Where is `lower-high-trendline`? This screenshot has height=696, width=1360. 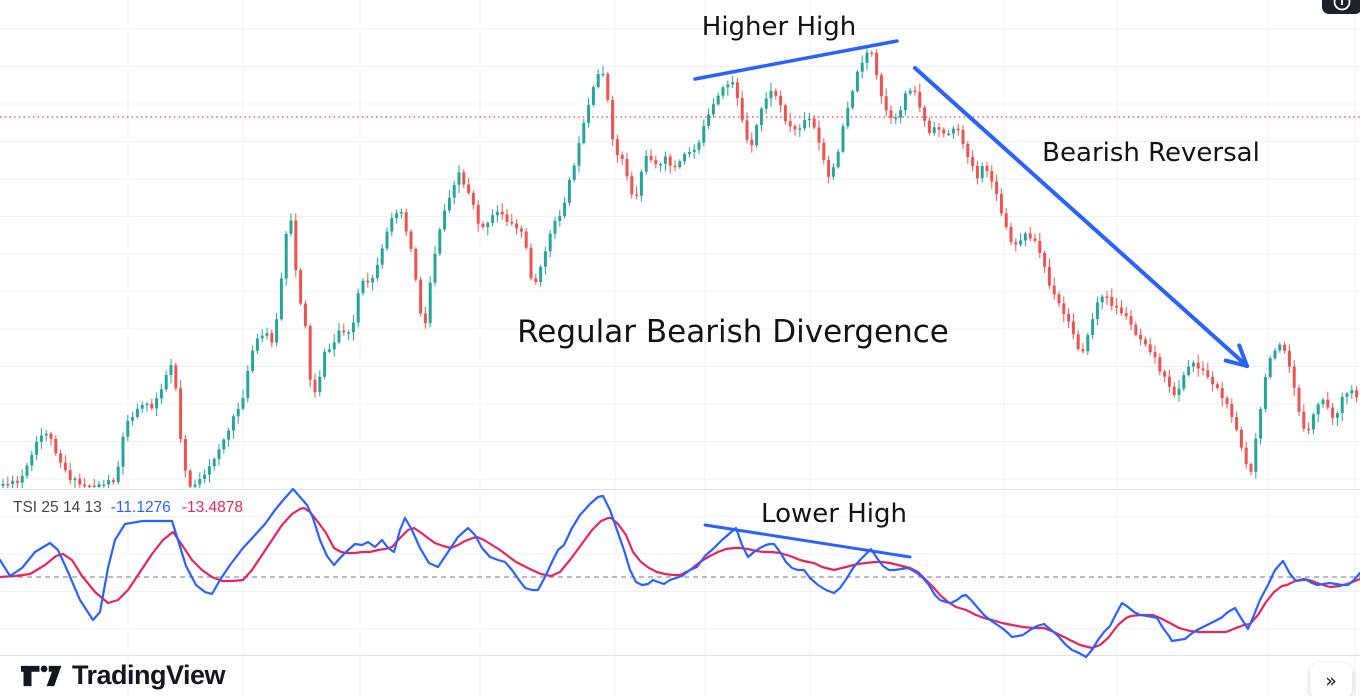
lower-high-trendline is located at coordinates (807, 541).